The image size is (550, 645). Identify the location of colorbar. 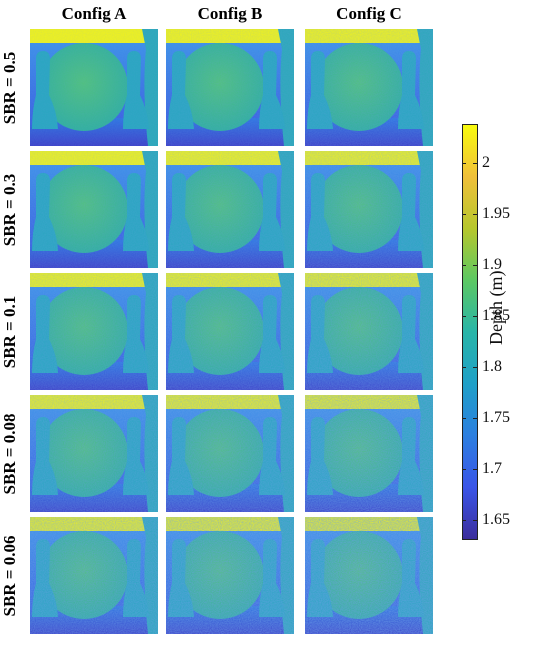
(470, 332).